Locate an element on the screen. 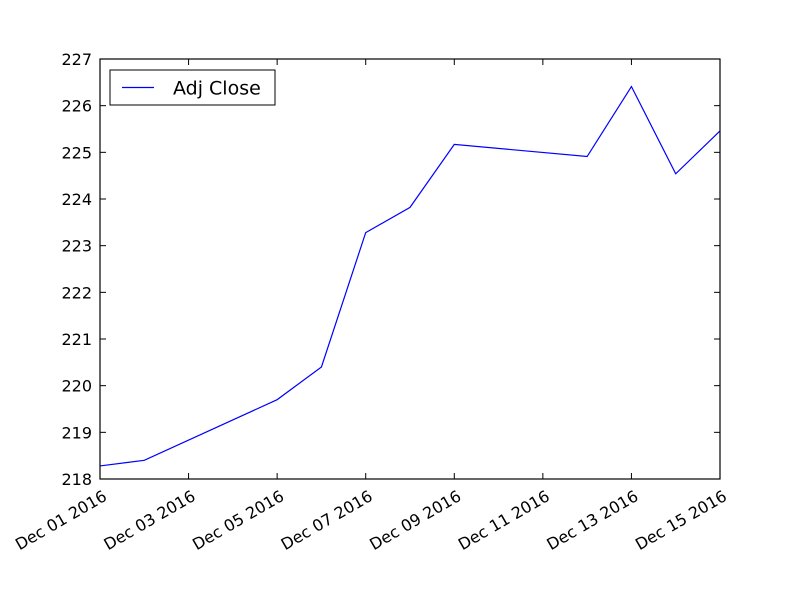  y-tick-label: 222 is located at coordinates (76, 292).